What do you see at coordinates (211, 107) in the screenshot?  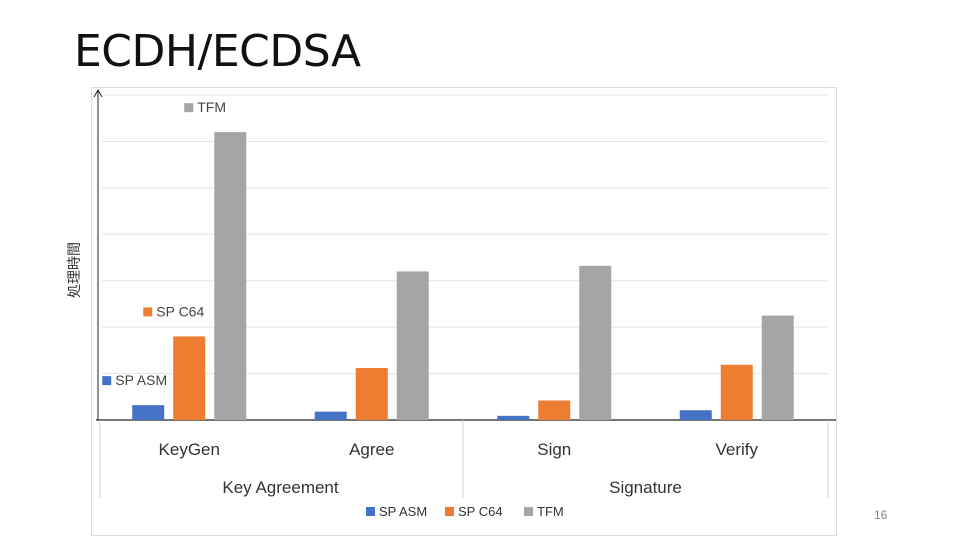 I see `inline-series-label: TFM` at bounding box center [211, 107].